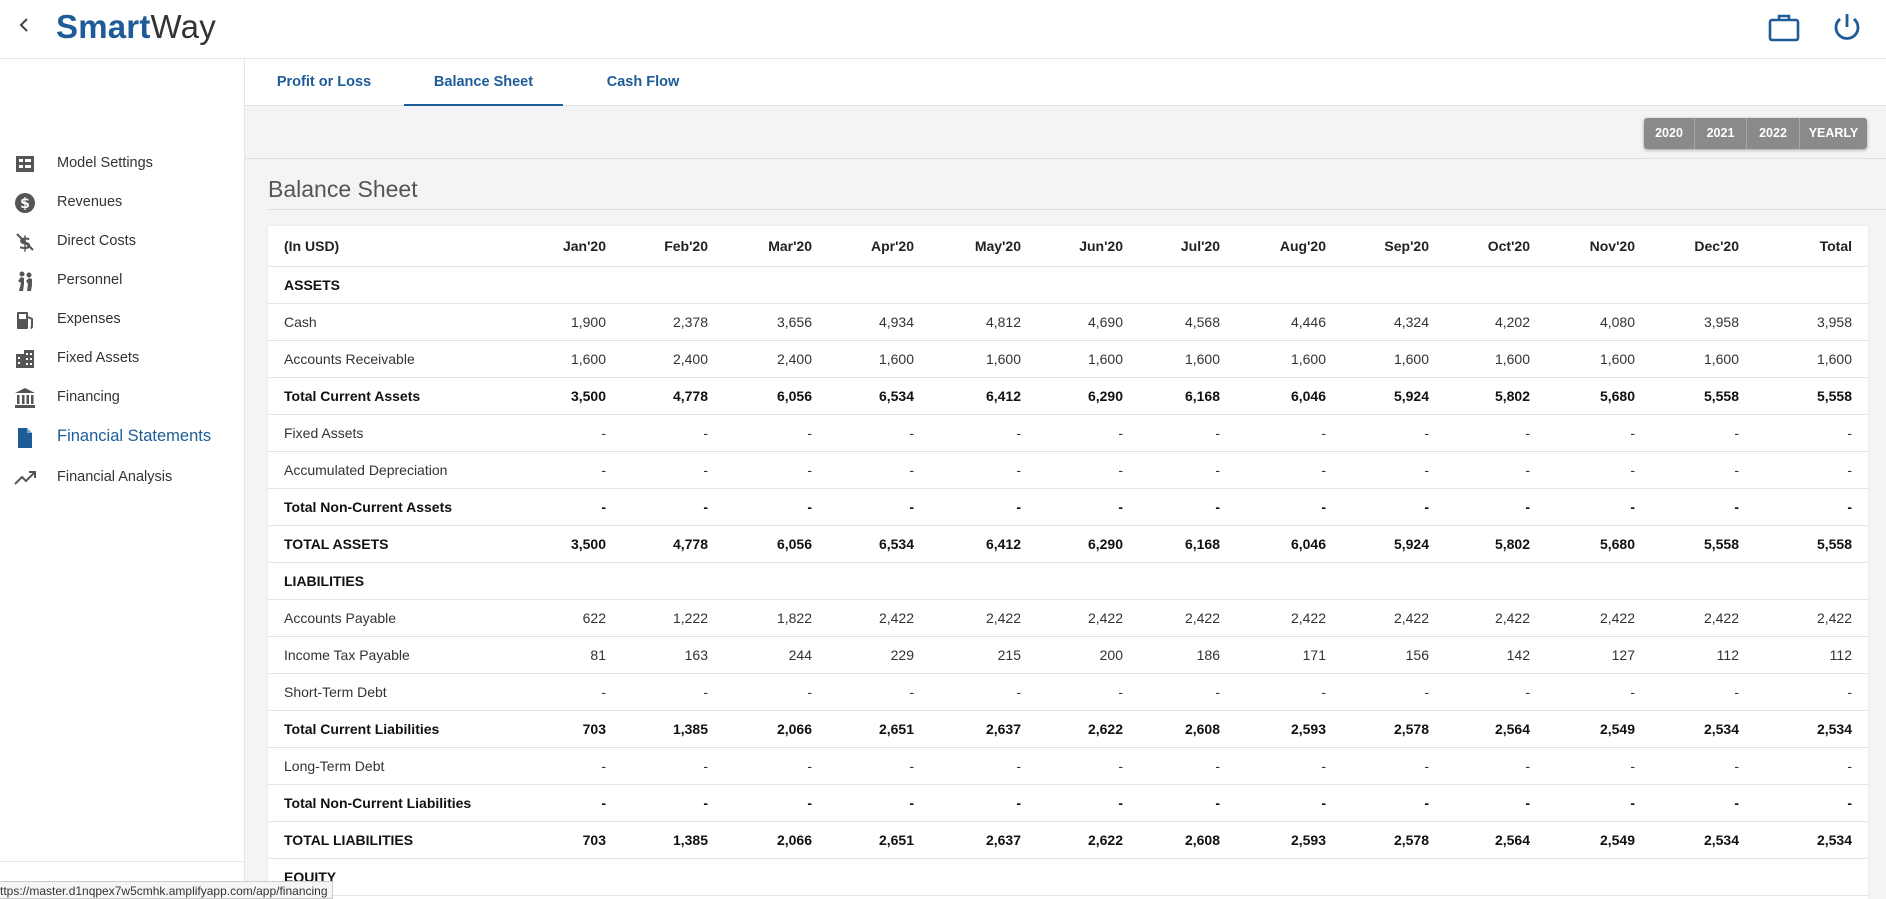 This screenshot has width=1886, height=899. I want to click on trend-icon, so click(25, 478).